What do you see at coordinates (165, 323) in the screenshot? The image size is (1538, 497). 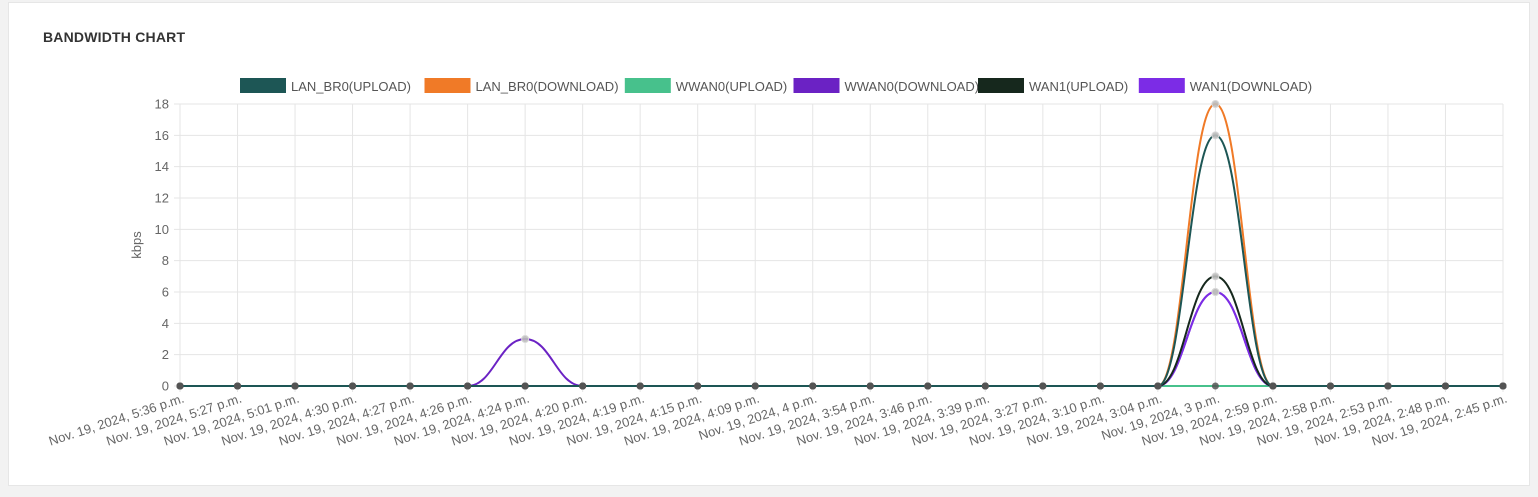 I see `y-tick-label: 4` at bounding box center [165, 323].